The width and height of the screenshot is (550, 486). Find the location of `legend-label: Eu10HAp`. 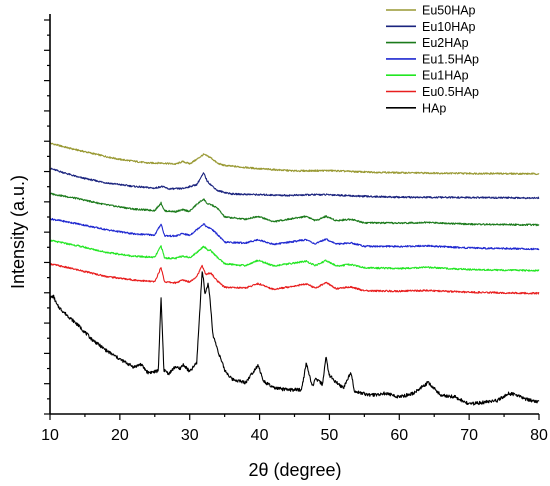

legend-label: Eu10HAp is located at coordinates (449, 27).